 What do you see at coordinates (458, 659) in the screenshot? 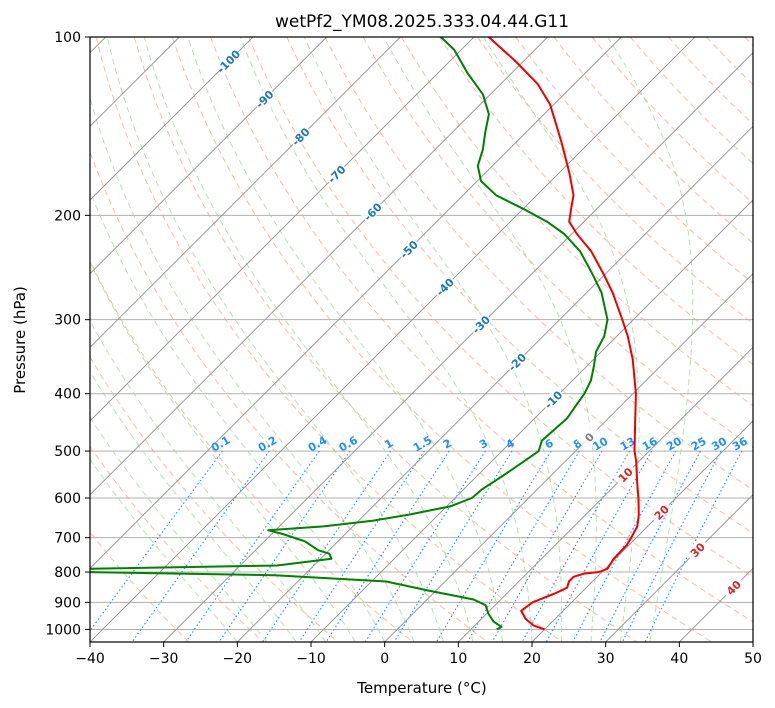
I see `x-tick-label: 10` at bounding box center [458, 659].